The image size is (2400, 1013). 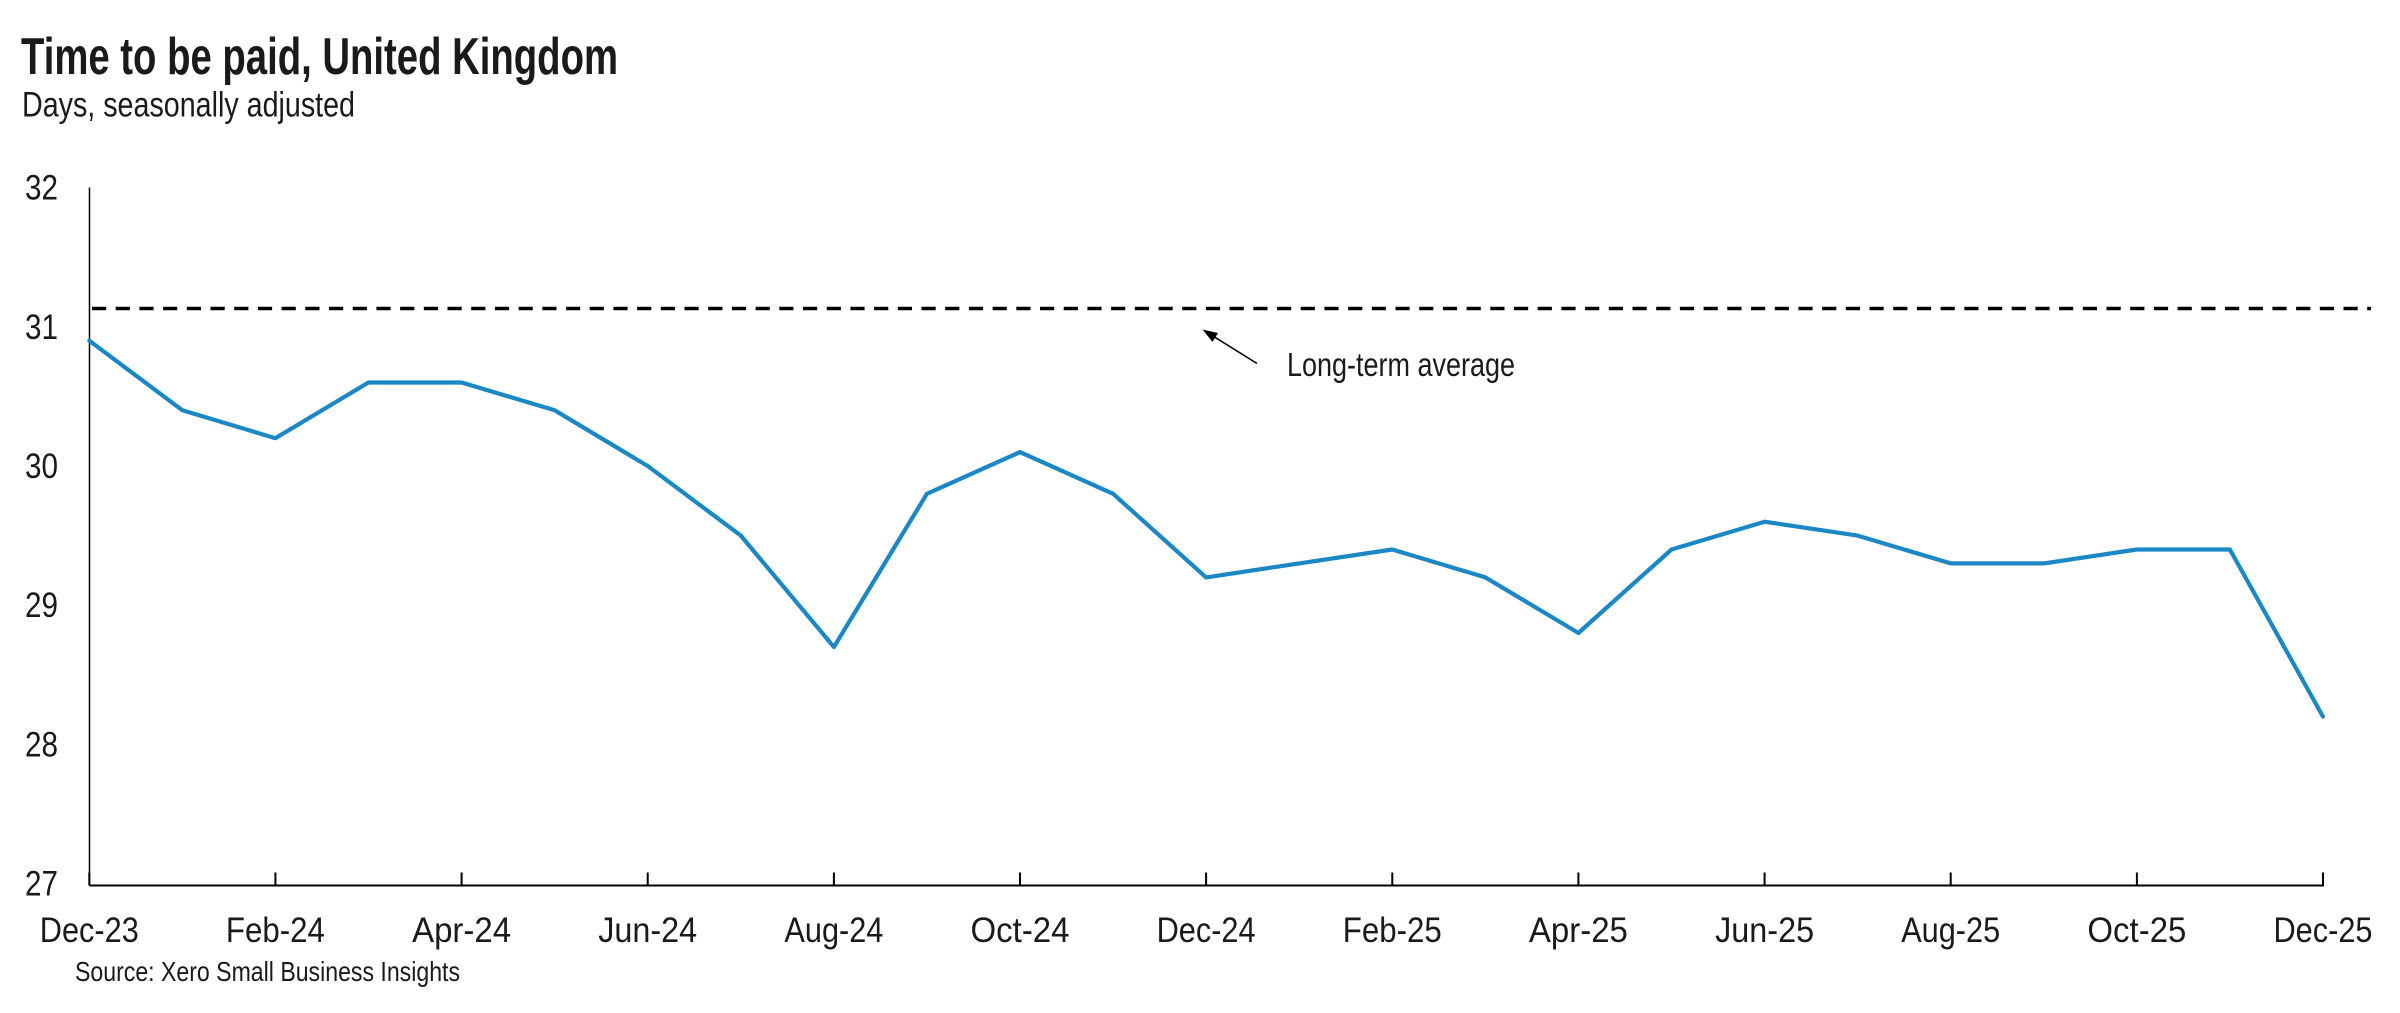 What do you see at coordinates (89, 930) in the screenshot?
I see `svg-text: Dec-23` at bounding box center [89, 930].